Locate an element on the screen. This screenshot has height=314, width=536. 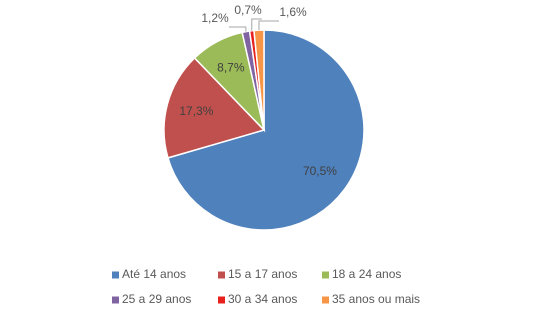
data-label: 0,7% is located at coordinates (248, 10).